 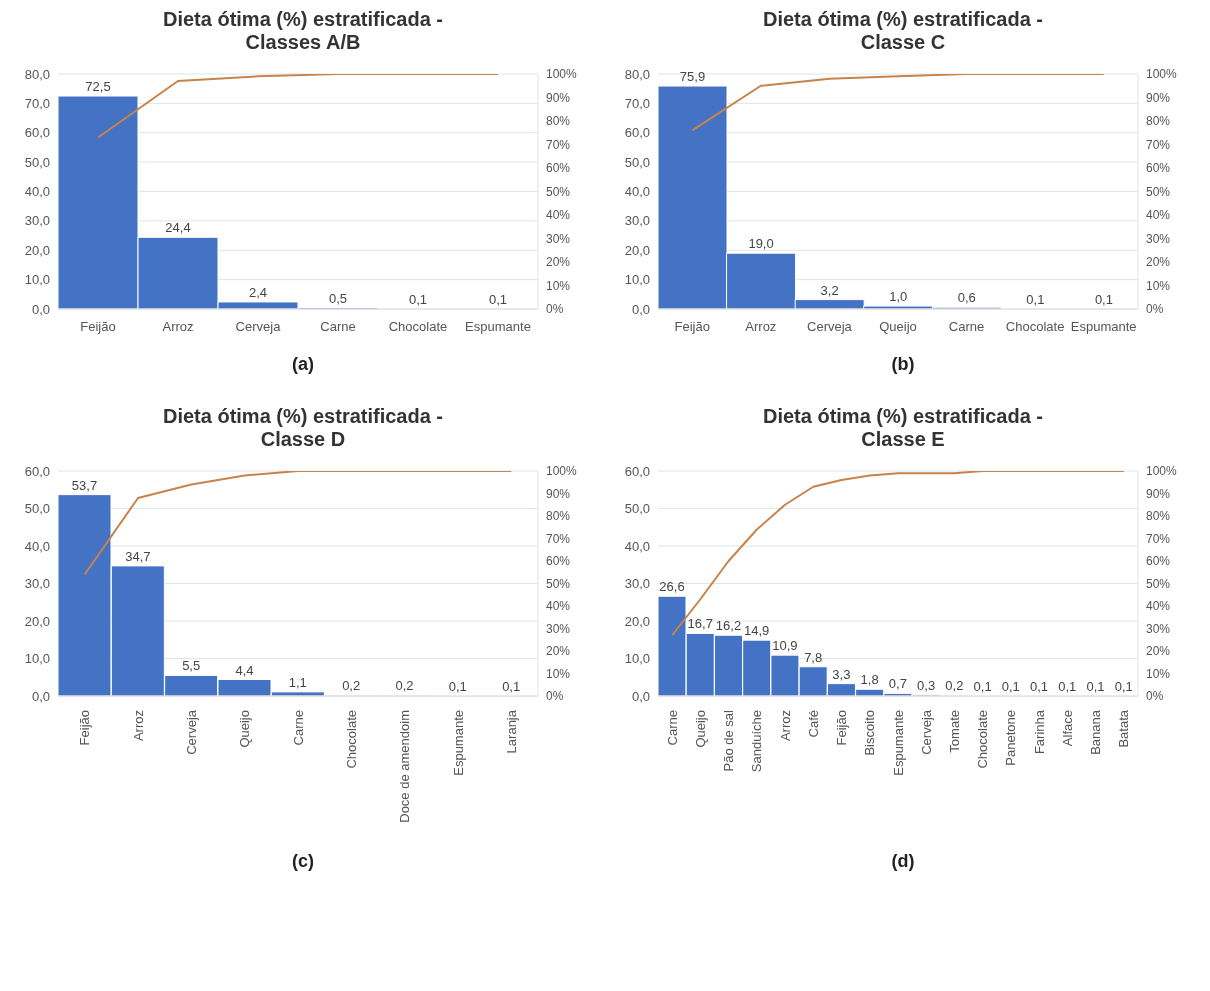 I want to click on data-label: 0,7, so click(x=897, y=684).